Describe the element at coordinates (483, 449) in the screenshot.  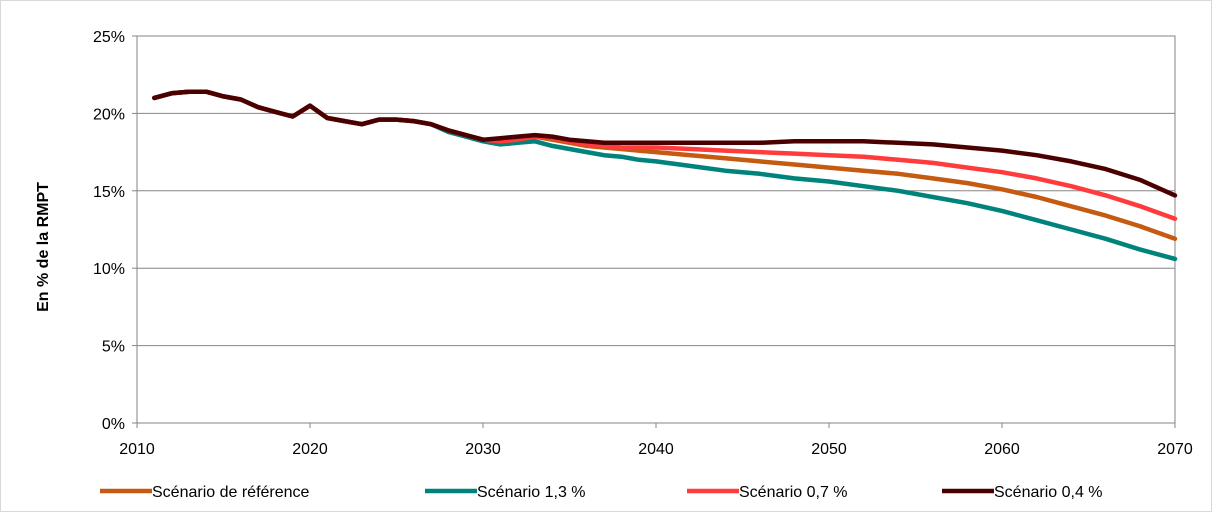
I see `x-tick-label: 2030` at that location.